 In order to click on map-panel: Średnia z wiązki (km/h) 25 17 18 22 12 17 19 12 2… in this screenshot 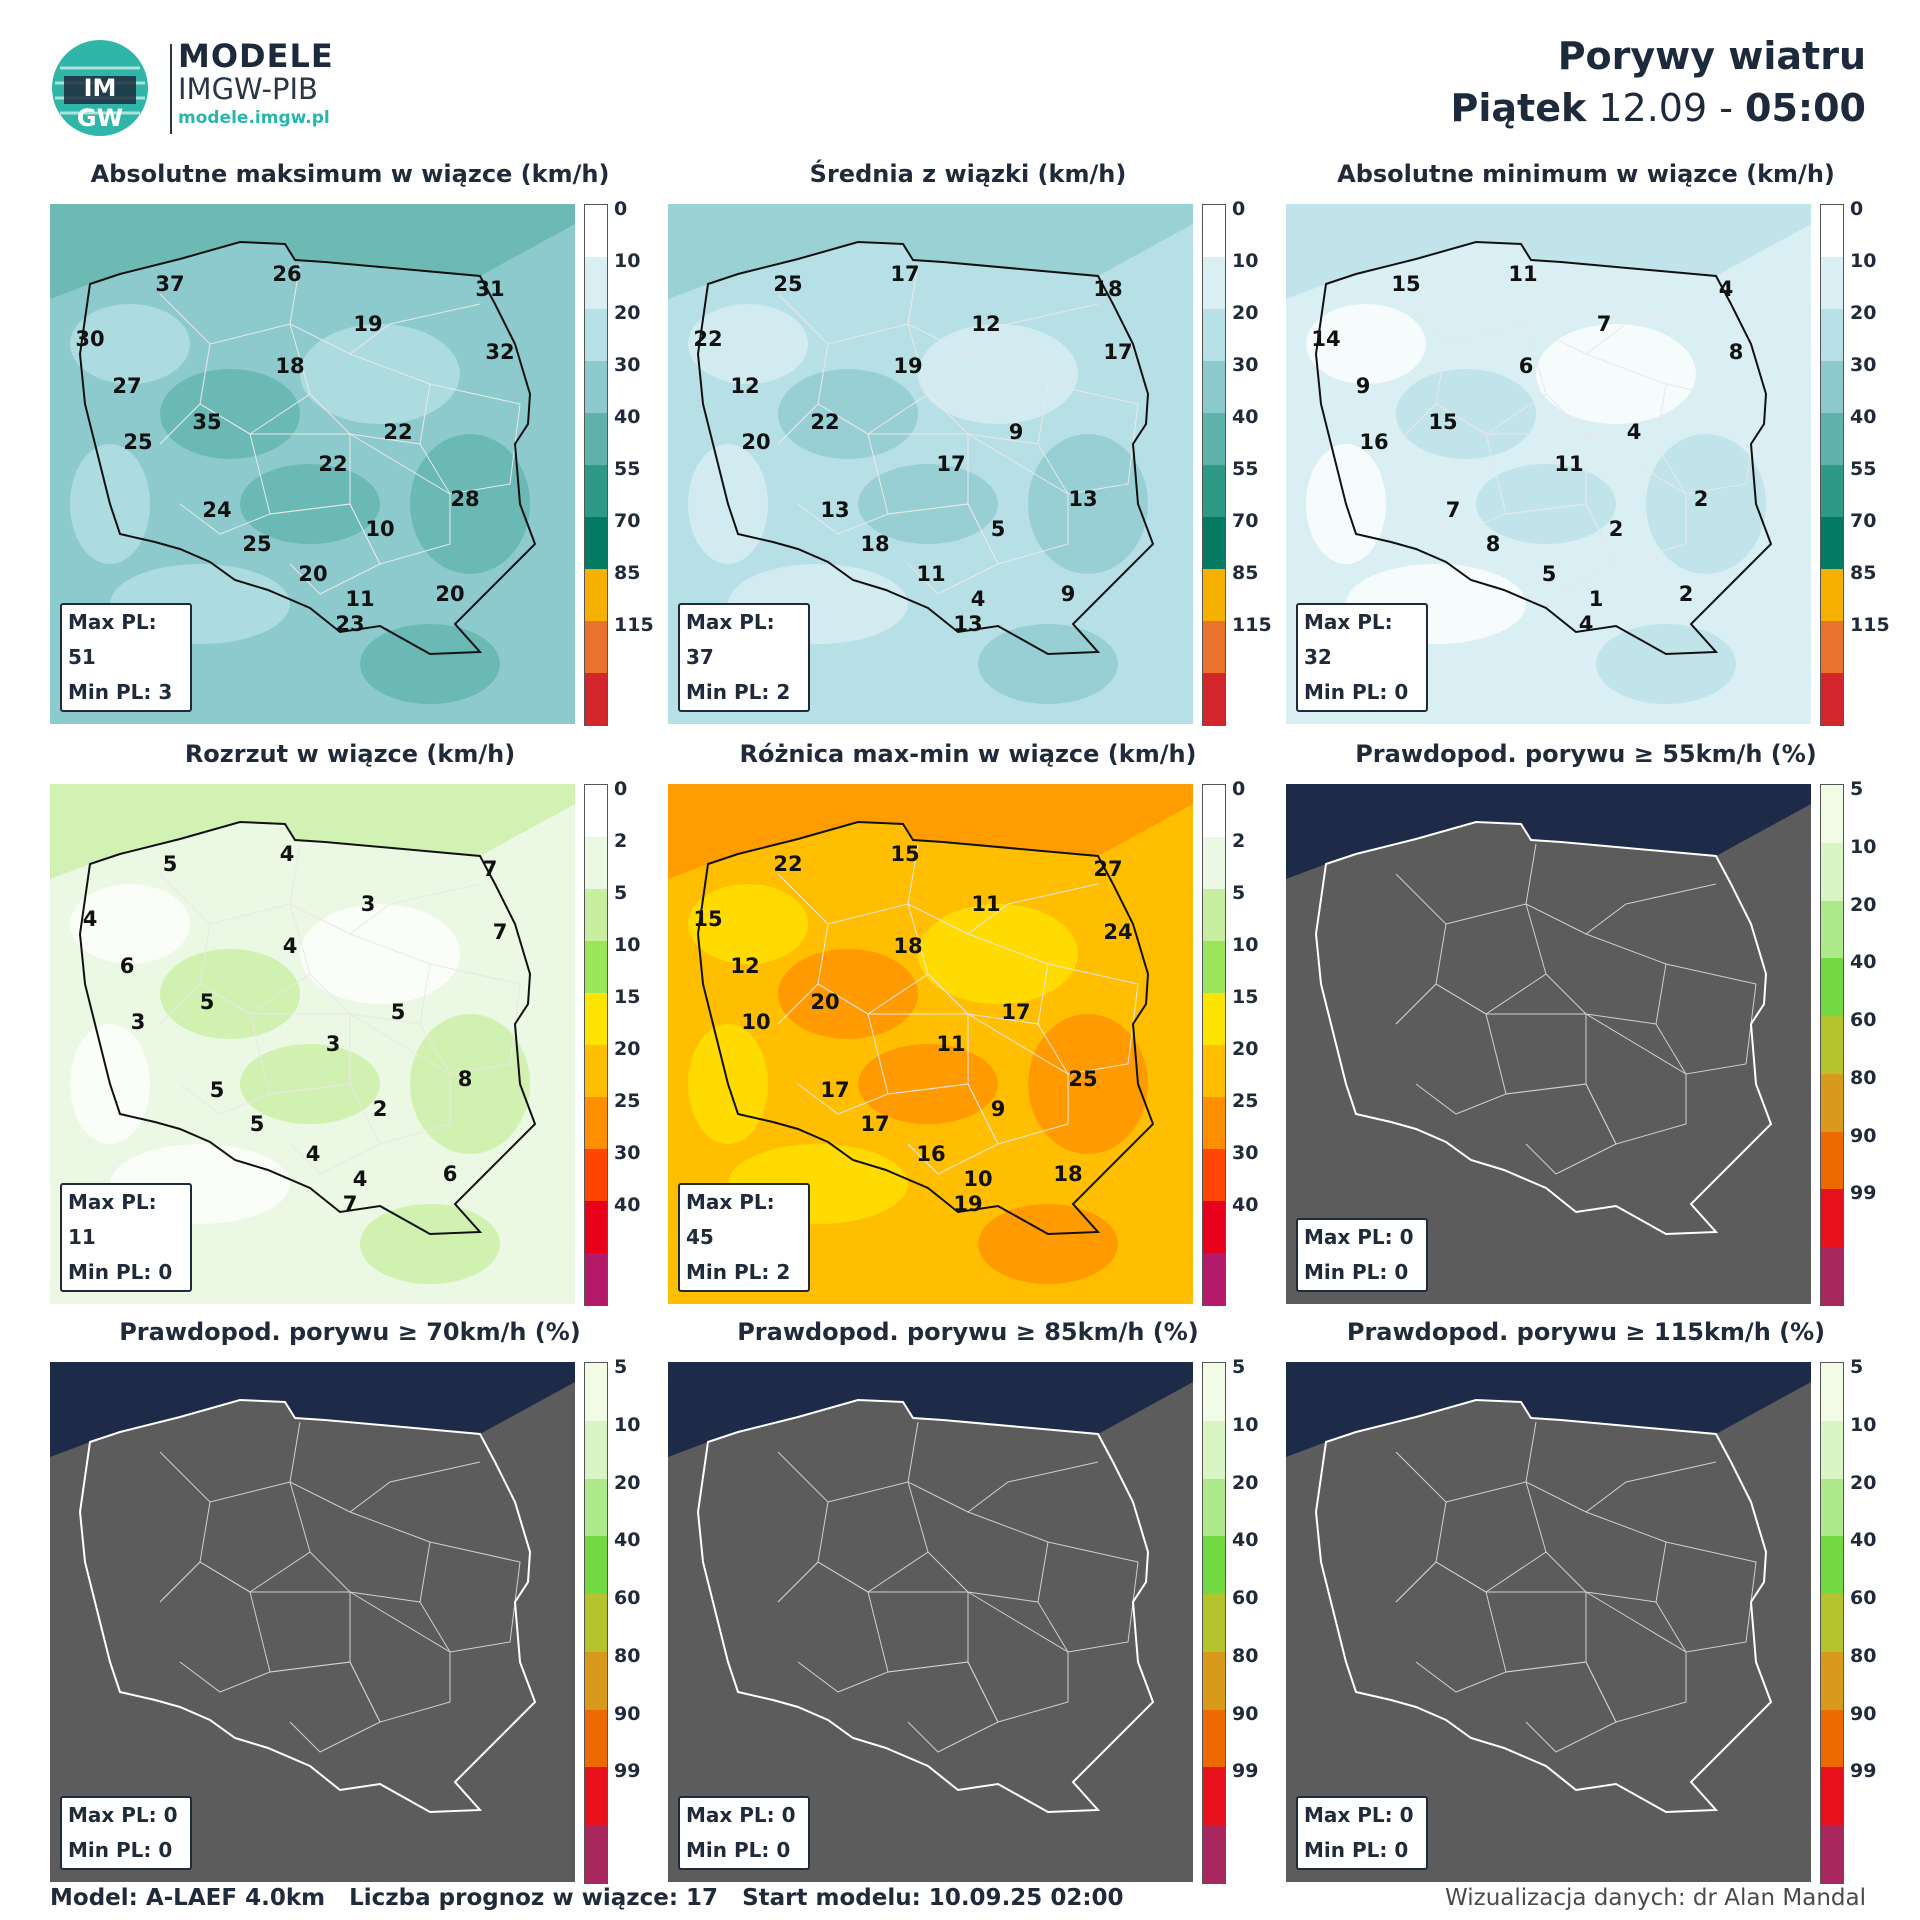, I will do `click(970, 443)`.